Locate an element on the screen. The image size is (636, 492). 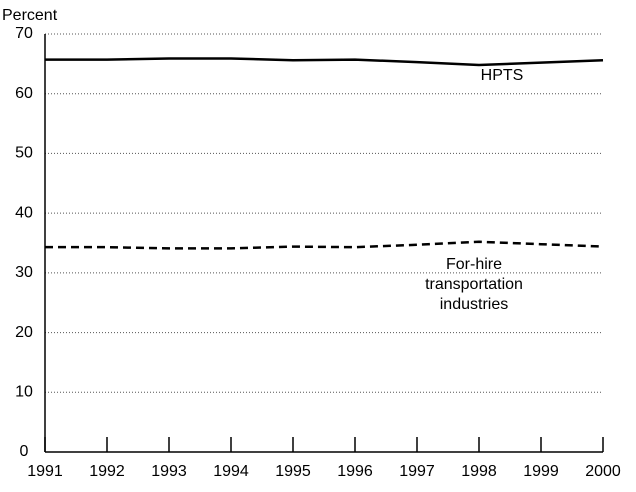
y-axis-label: Percent is located at coordinates (30, 15).